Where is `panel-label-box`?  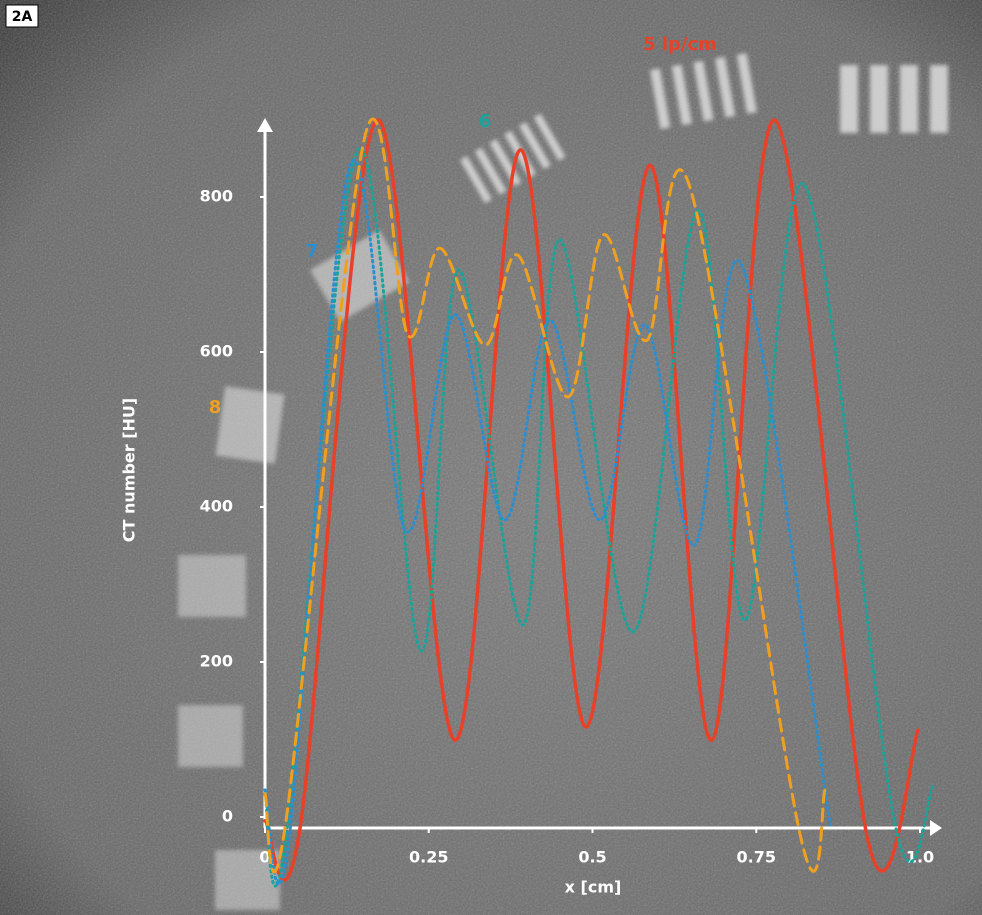
panel-label-box is located at coordinates (22, 16).